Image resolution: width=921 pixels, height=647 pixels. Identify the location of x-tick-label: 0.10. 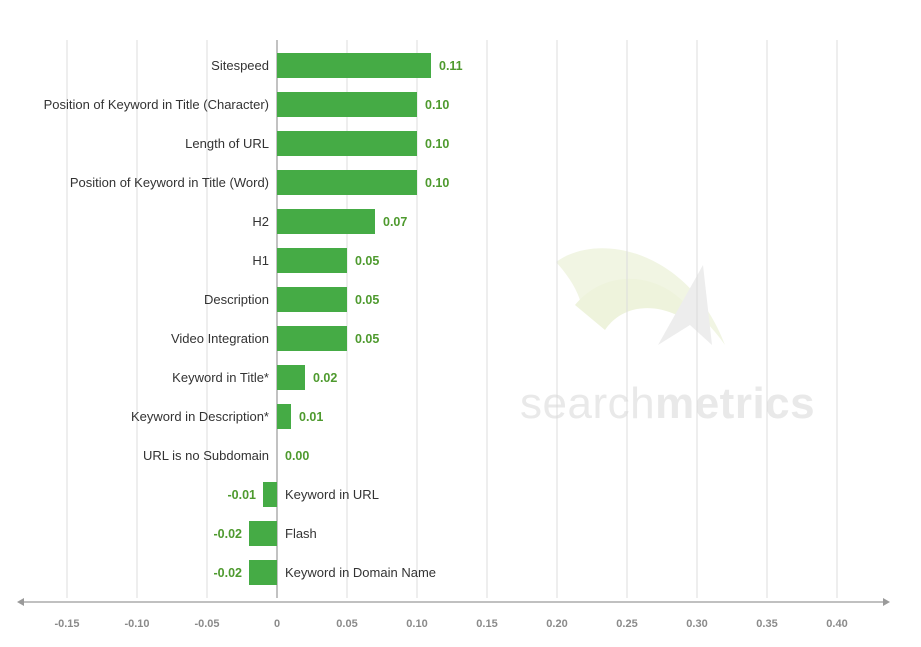
(416, 624).